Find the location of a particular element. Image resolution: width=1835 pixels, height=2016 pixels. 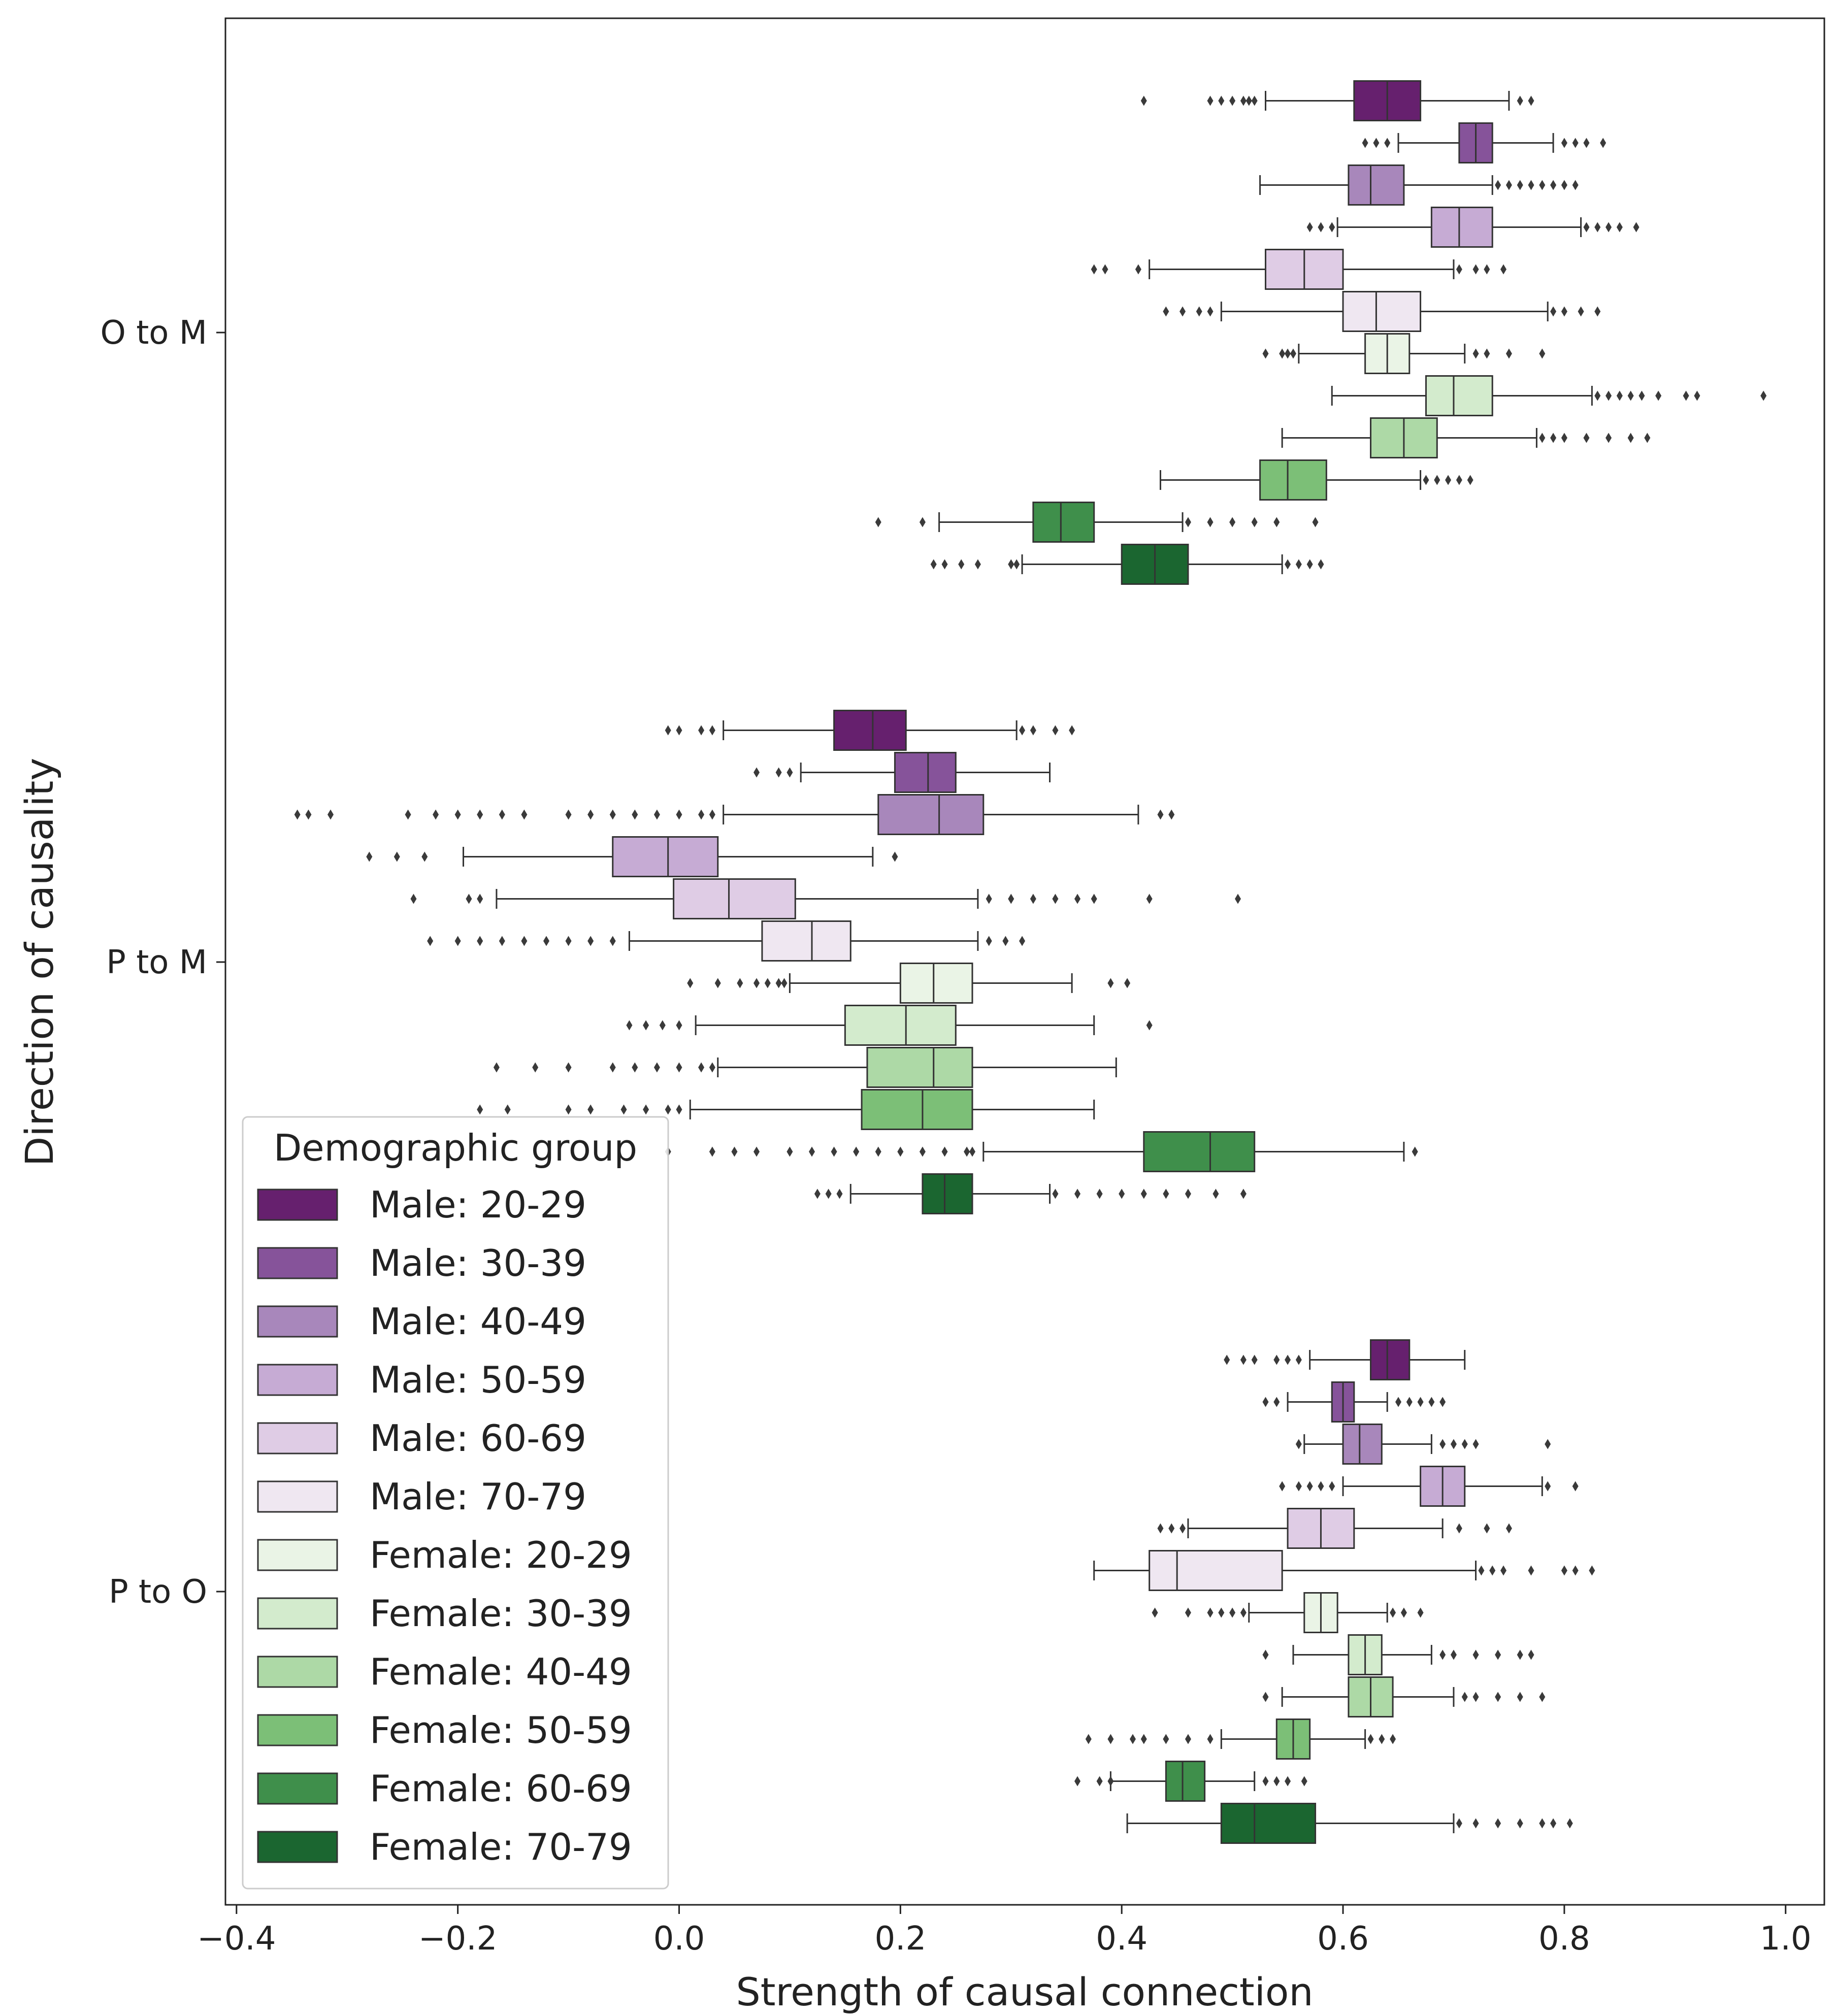

x-tick-label: 0.0 is located at coordinates (679, 1939).